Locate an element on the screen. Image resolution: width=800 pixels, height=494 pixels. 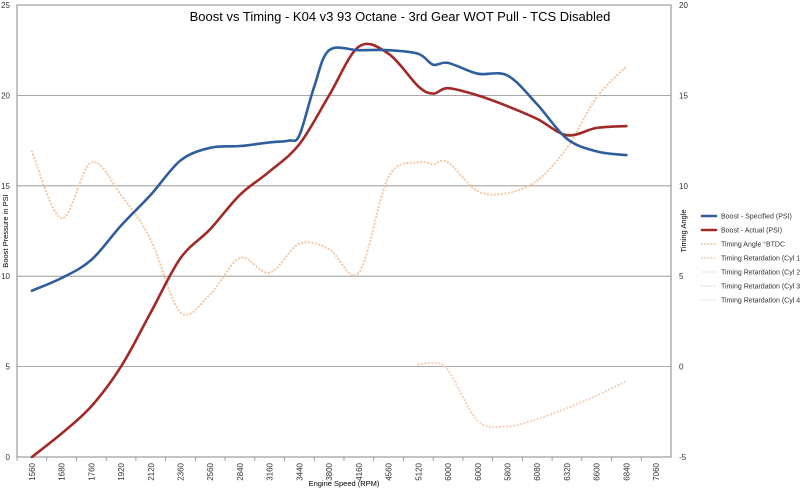
x-tick-label: 1920 is located at coordinates (121, 471).